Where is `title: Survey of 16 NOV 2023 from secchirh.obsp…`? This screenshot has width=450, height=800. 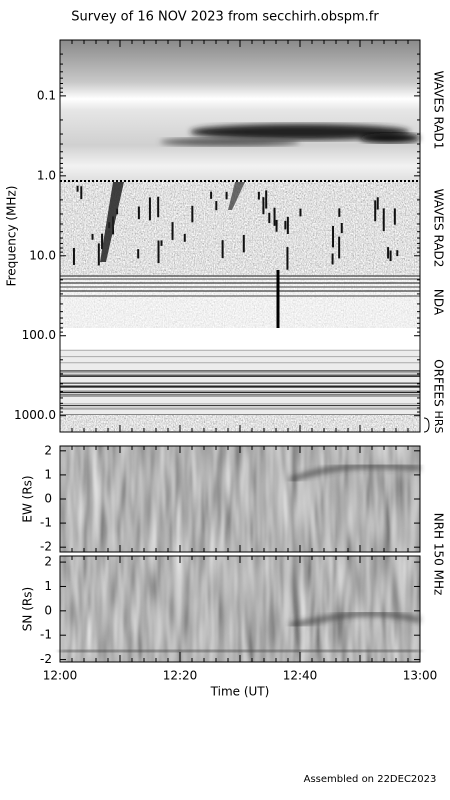
title: Survey of 16 NOV 2023 from secchirh.obsp… is located at coordinates (225, 17).